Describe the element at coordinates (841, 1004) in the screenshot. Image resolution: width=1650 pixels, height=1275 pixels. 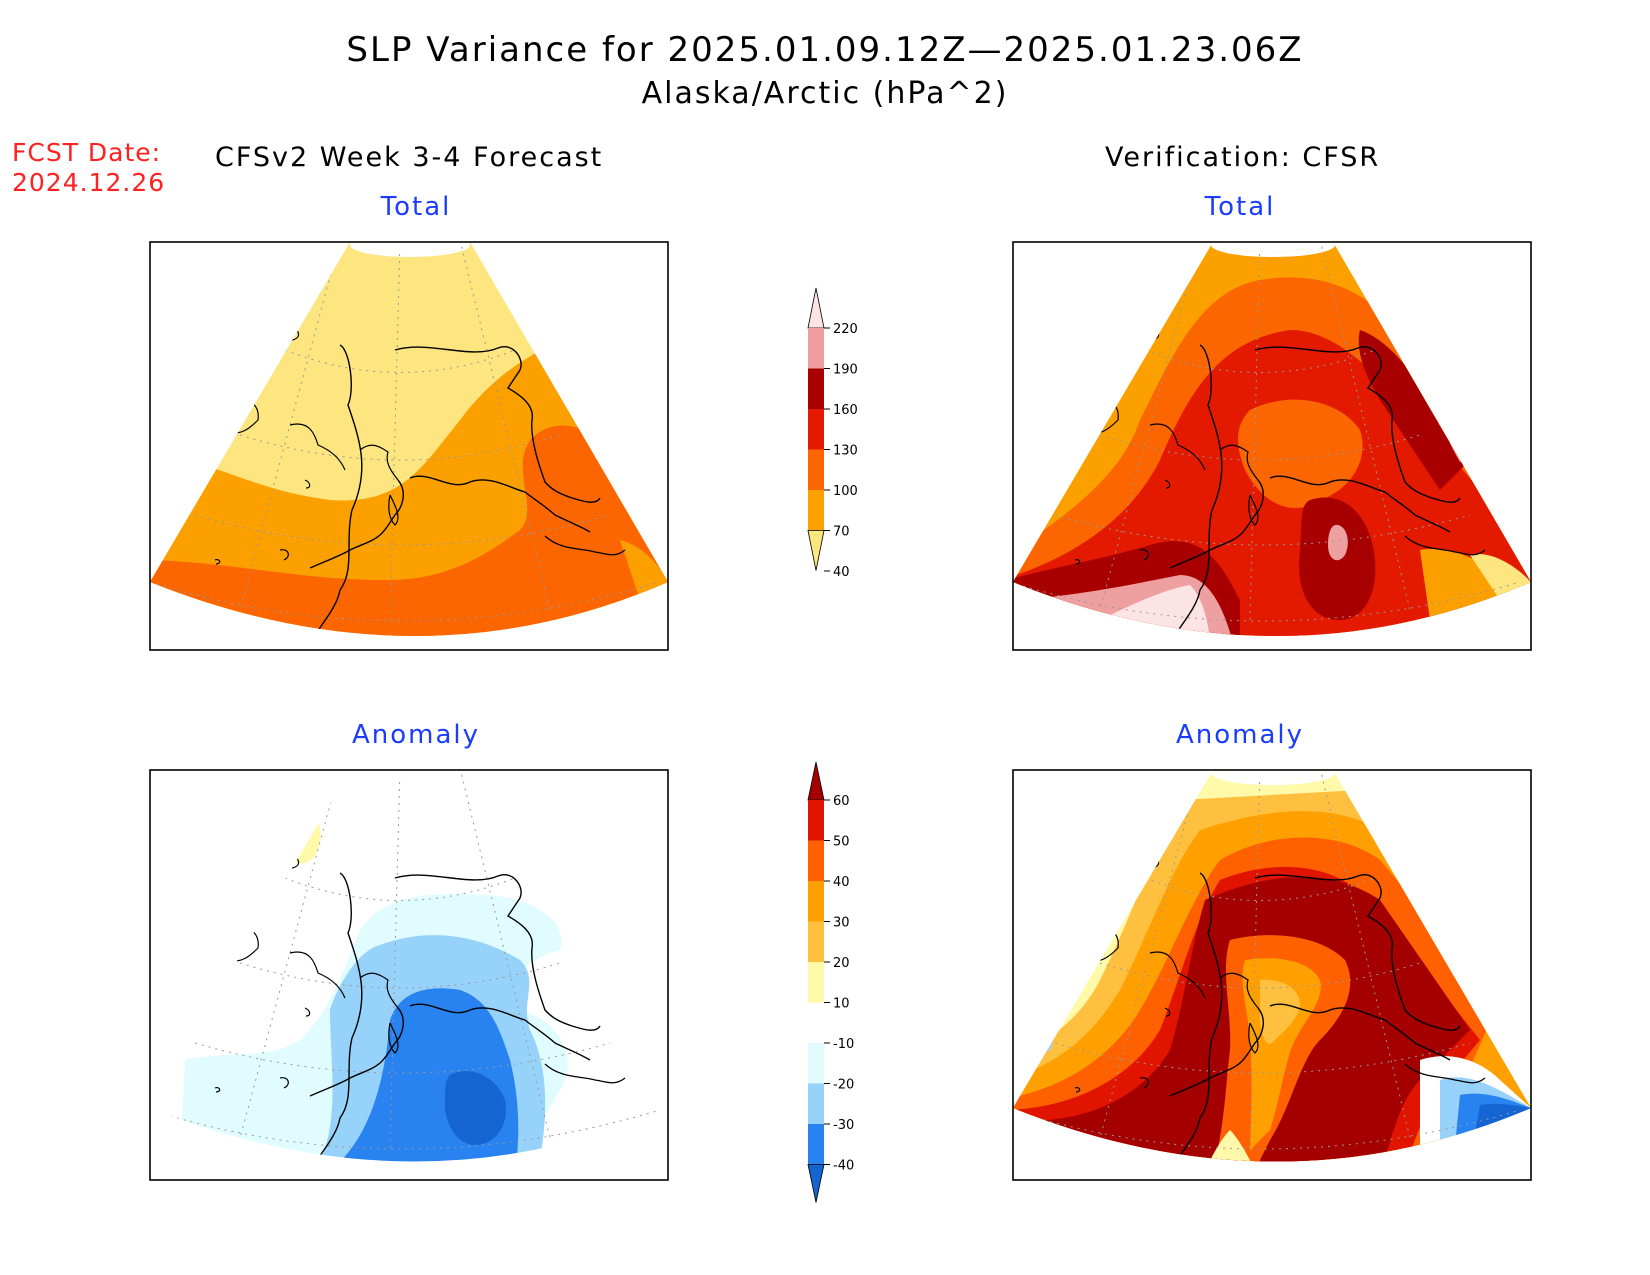
I see `colorbar-anomaly-tick-label: 10` at that location.